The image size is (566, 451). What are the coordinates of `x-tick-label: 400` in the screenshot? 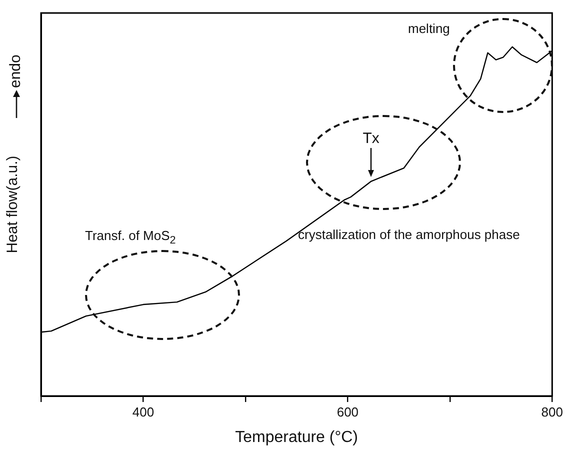 It's located at (143, 412).